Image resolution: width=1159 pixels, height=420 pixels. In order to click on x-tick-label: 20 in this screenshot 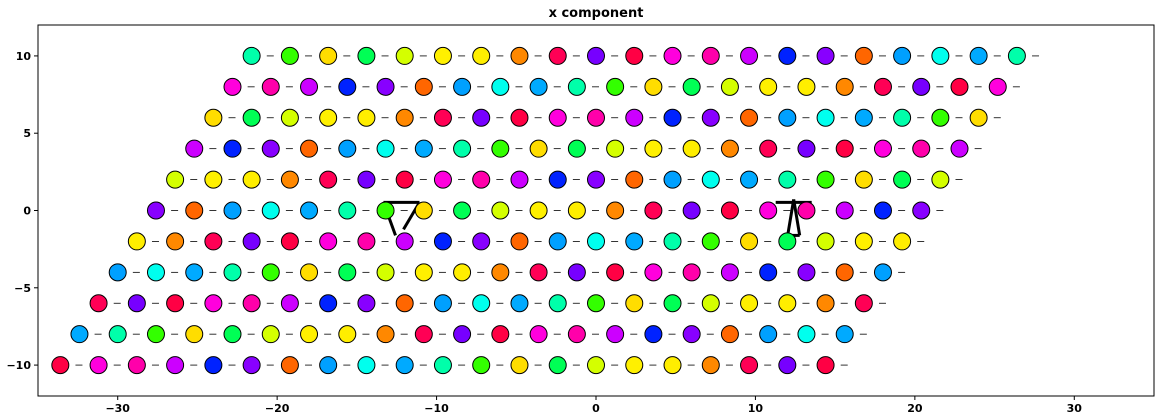, I will do `click(915, 408)`.